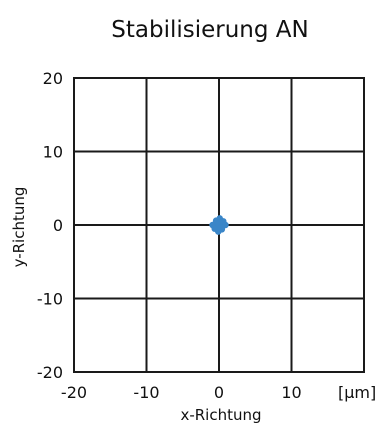  I want to click on y-tick-label: -10, so click(50, 299).